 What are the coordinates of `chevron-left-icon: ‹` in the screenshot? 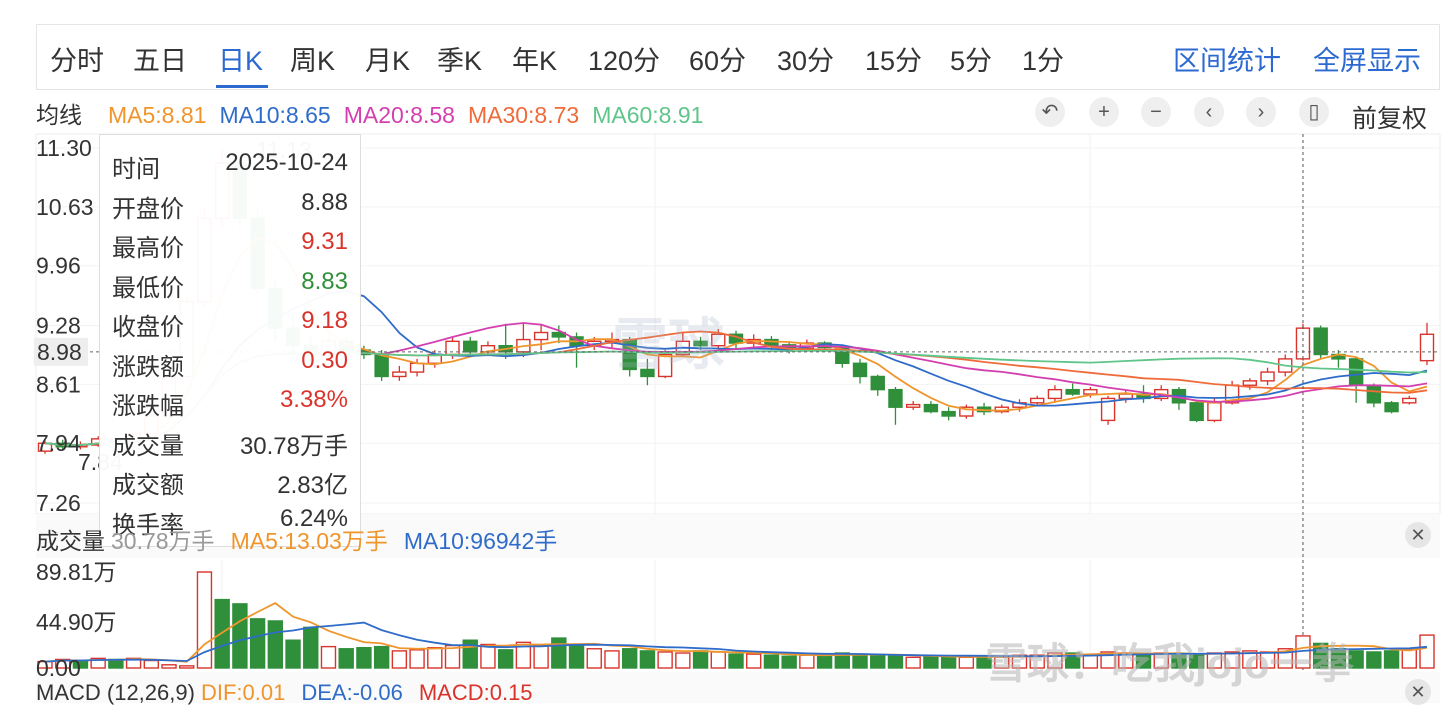 It's located at (1209, 112).